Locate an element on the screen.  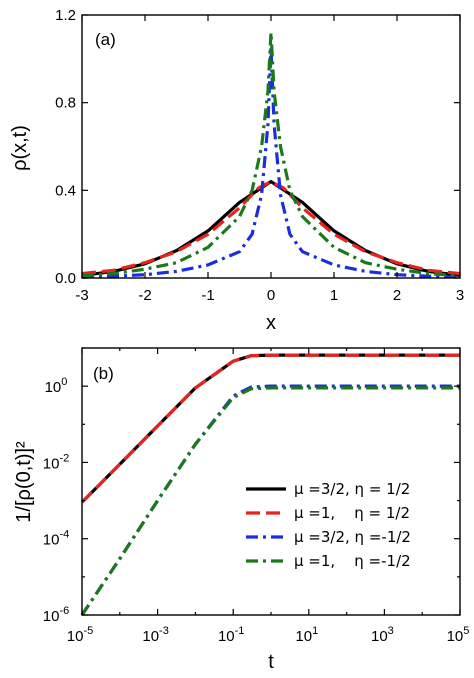
panel-b-ylabel: 1/[ρ(0,t)]² is located at coordinates (24, 482).